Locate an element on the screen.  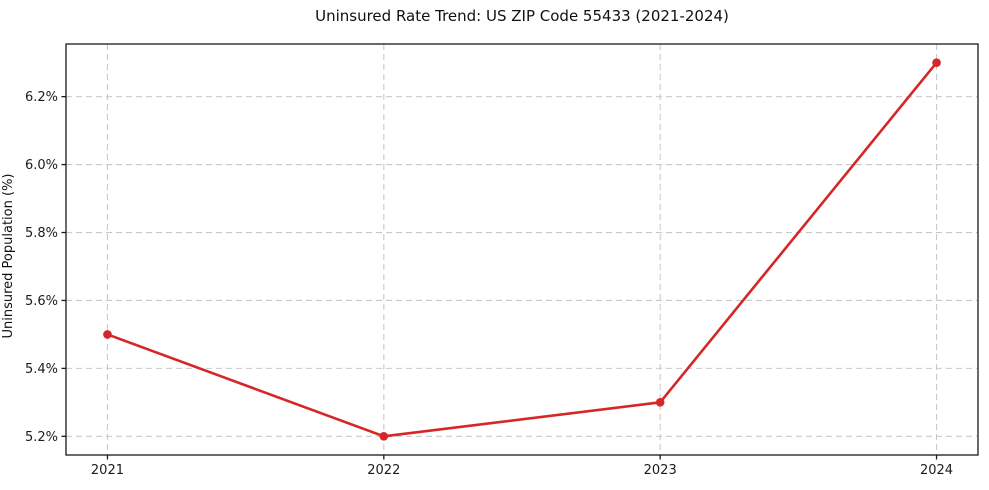
x-tick-label: 2023 is located at coordinates (660, 470).